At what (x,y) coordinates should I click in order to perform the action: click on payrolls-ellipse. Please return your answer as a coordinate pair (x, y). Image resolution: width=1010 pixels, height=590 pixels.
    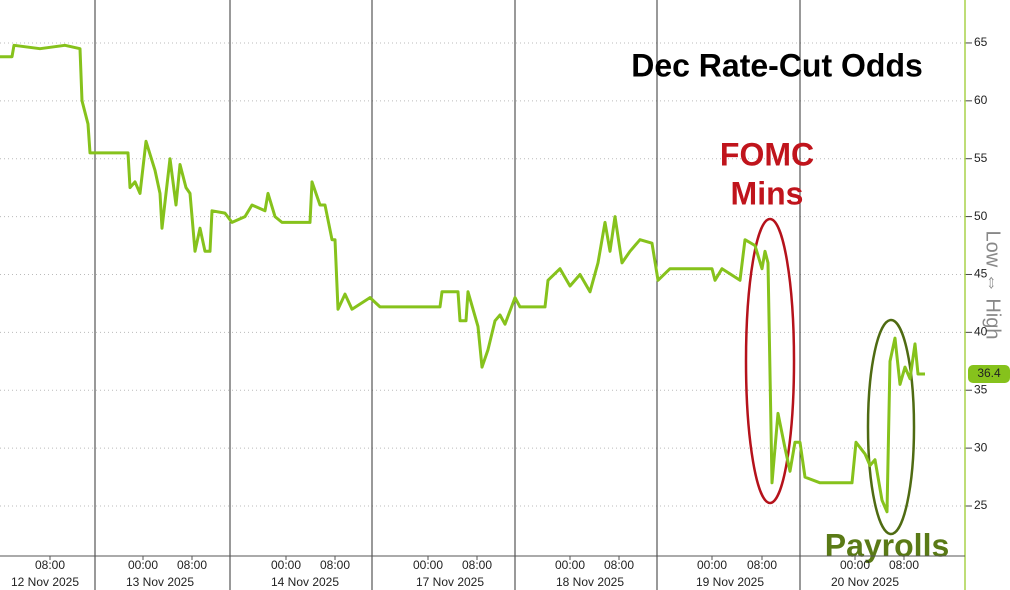
    Looking at the image, I should click on (891, 427).